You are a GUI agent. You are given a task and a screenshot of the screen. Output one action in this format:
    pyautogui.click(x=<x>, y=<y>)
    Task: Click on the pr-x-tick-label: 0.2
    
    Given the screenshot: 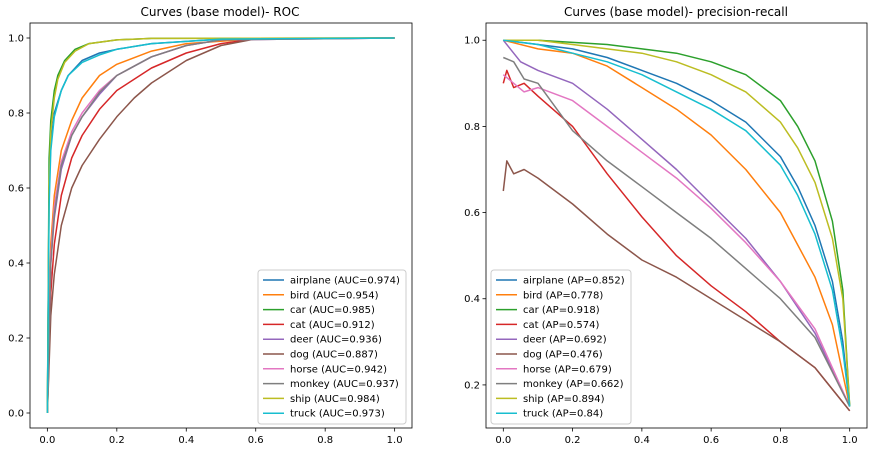 What is the action you would take?
    pyautogui.click(x=573, y=440)
    